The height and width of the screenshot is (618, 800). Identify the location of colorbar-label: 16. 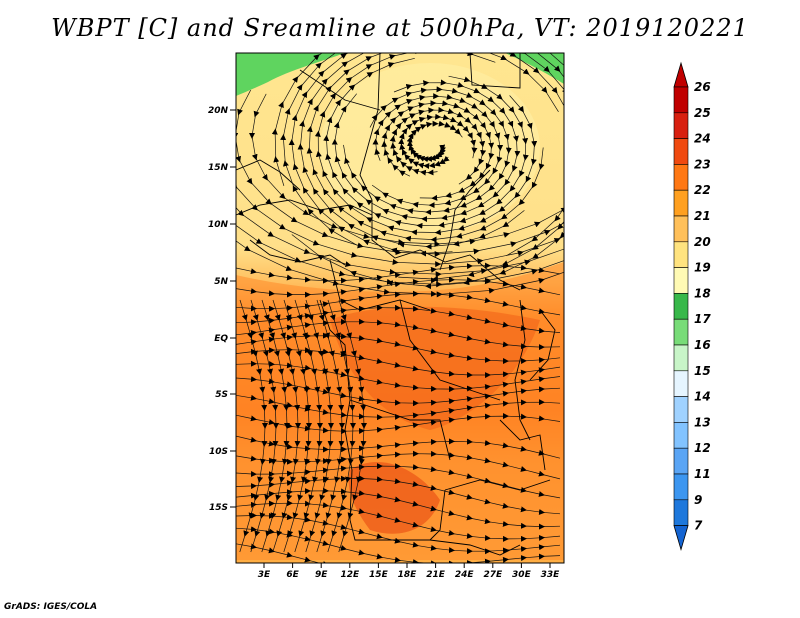
(702, 345).